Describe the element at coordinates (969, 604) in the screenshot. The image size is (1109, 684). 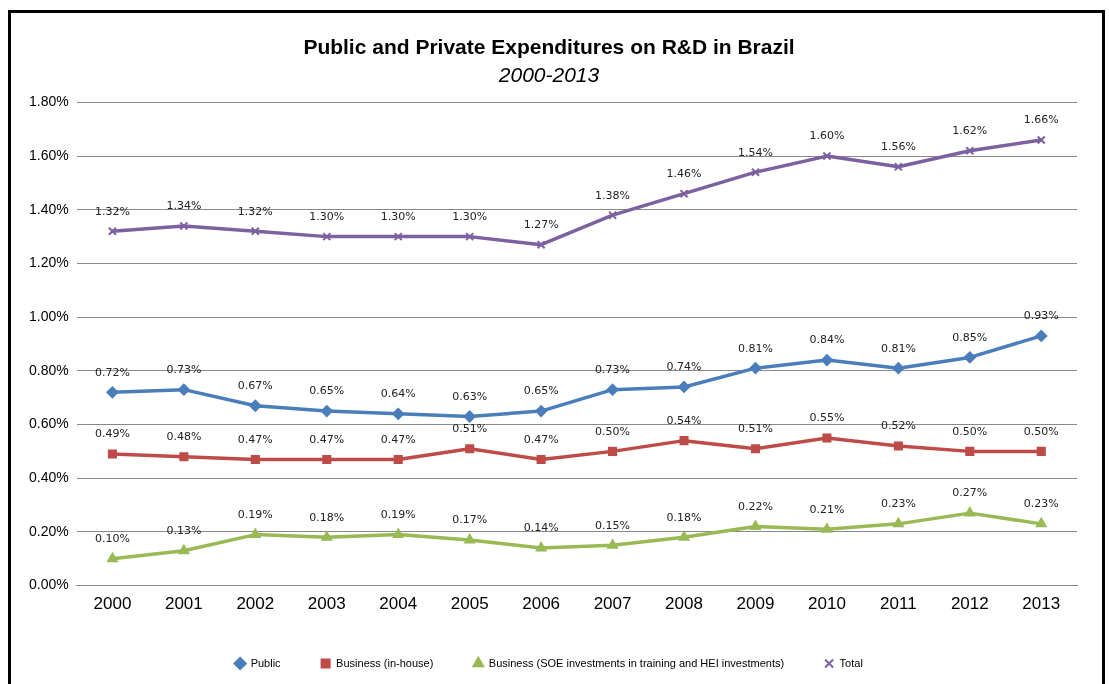
I see `x-tick-label: 2012` at that location.